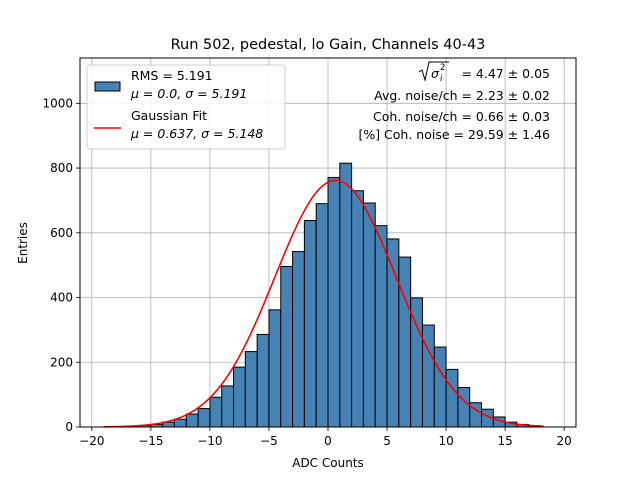  Describe the element at coordinates (61, 265) in the screenshot. I see `y-axis: 0 200 400 600 800 1000` at that location.